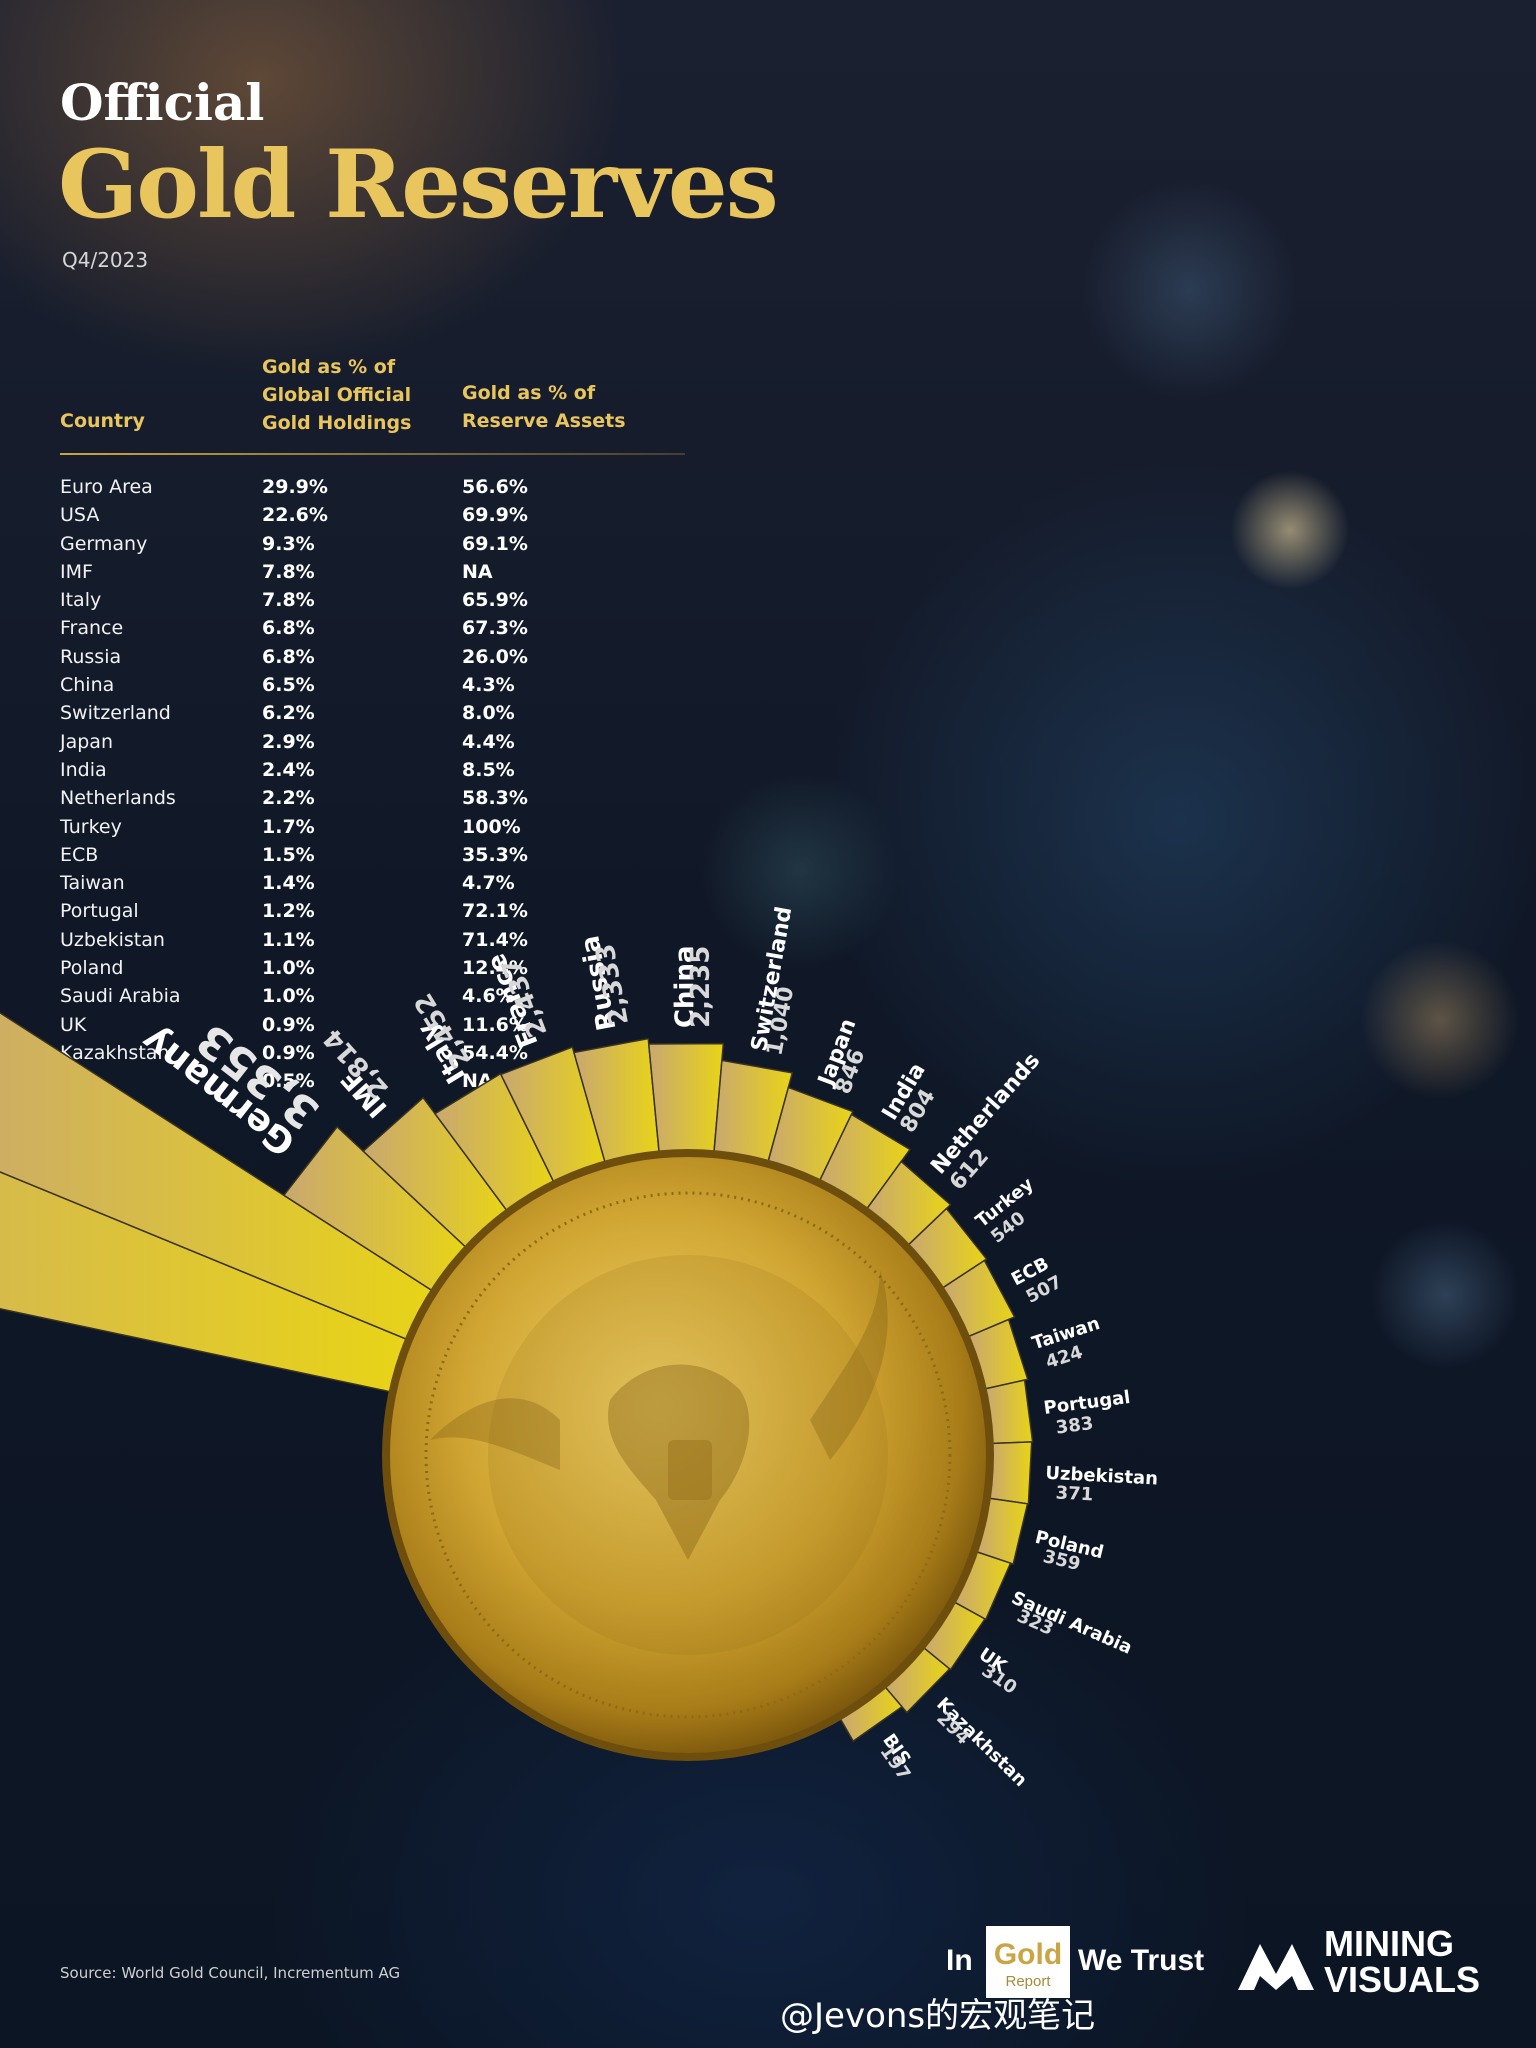 The image size is (1536, 2048). What do you see at coordinates (495, 487) in the screenshot?
I see `cell-reserve-share: 56.6%` at bounding box center [495, 487].